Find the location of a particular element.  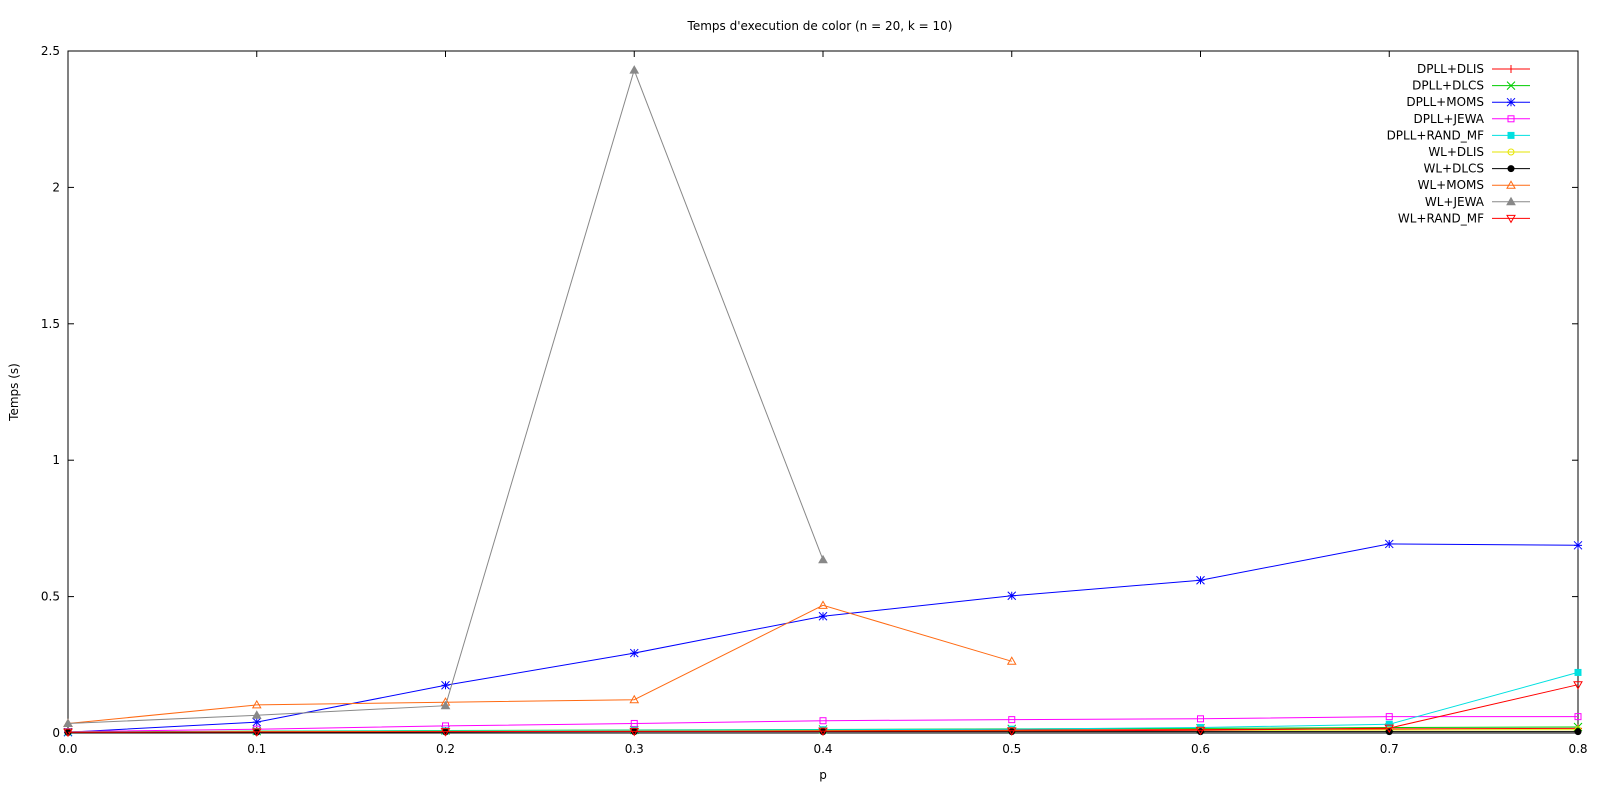

y-tick-label: 2 is located at coordinates (56, 187).